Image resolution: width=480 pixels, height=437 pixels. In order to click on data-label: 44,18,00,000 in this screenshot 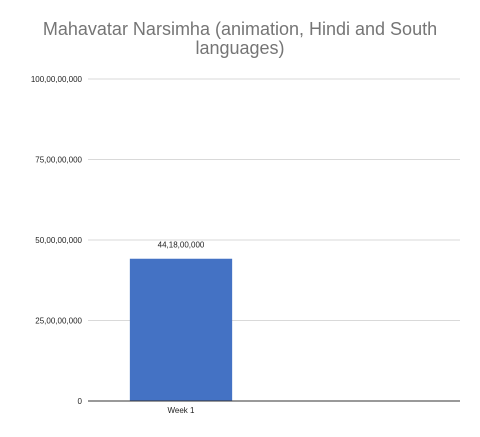, I will do `click(181, 245)`.